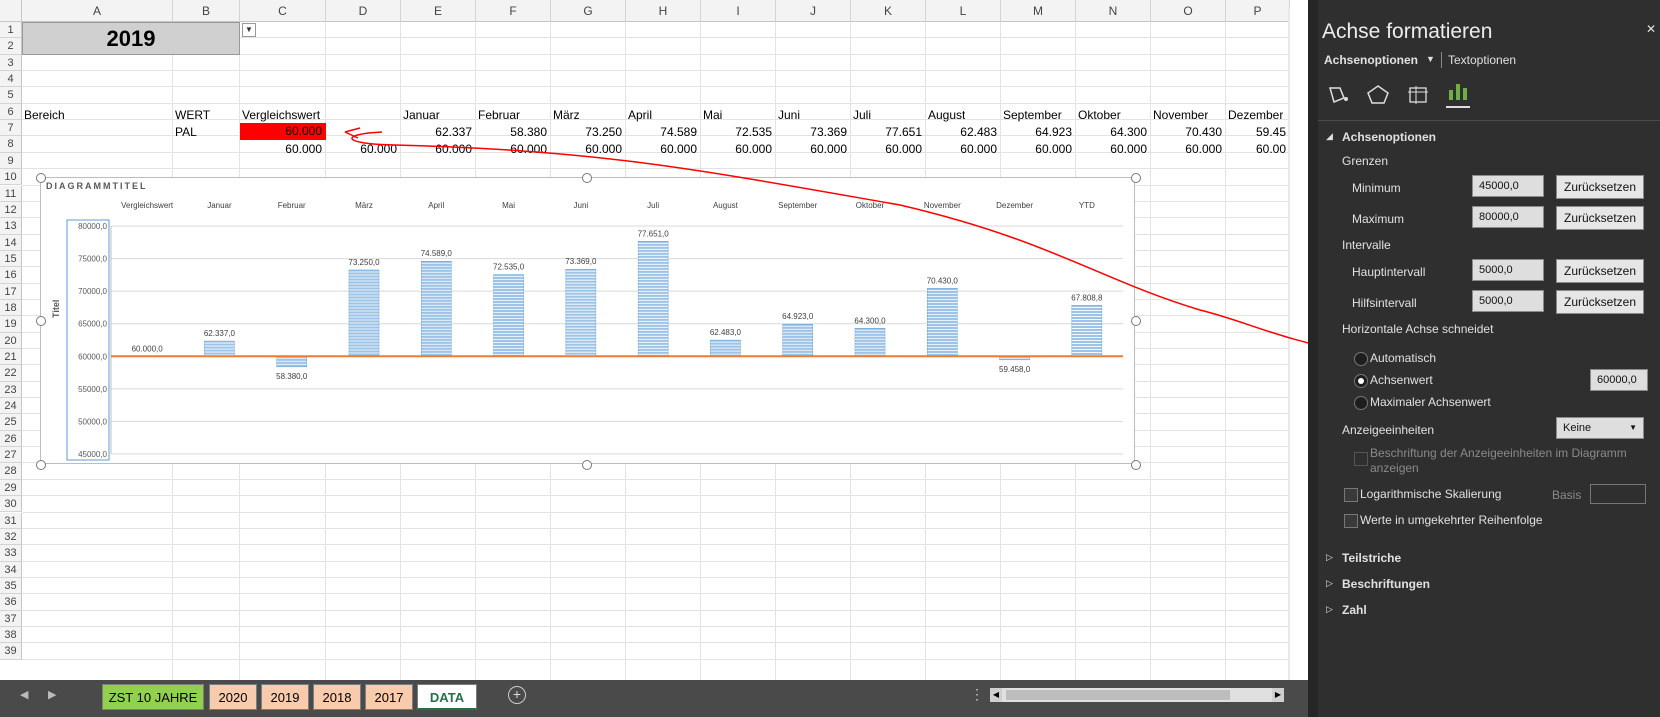  Describe the element at coordinates (11, 569) in the screenshot. I see `row-header: 34` at that location.